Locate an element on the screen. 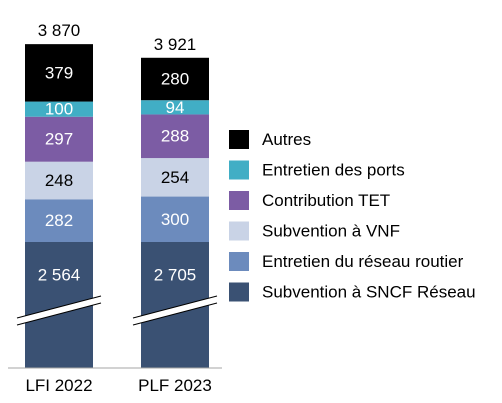  category-tick-label: PLF 2023 is located at coordinates (175, 385).